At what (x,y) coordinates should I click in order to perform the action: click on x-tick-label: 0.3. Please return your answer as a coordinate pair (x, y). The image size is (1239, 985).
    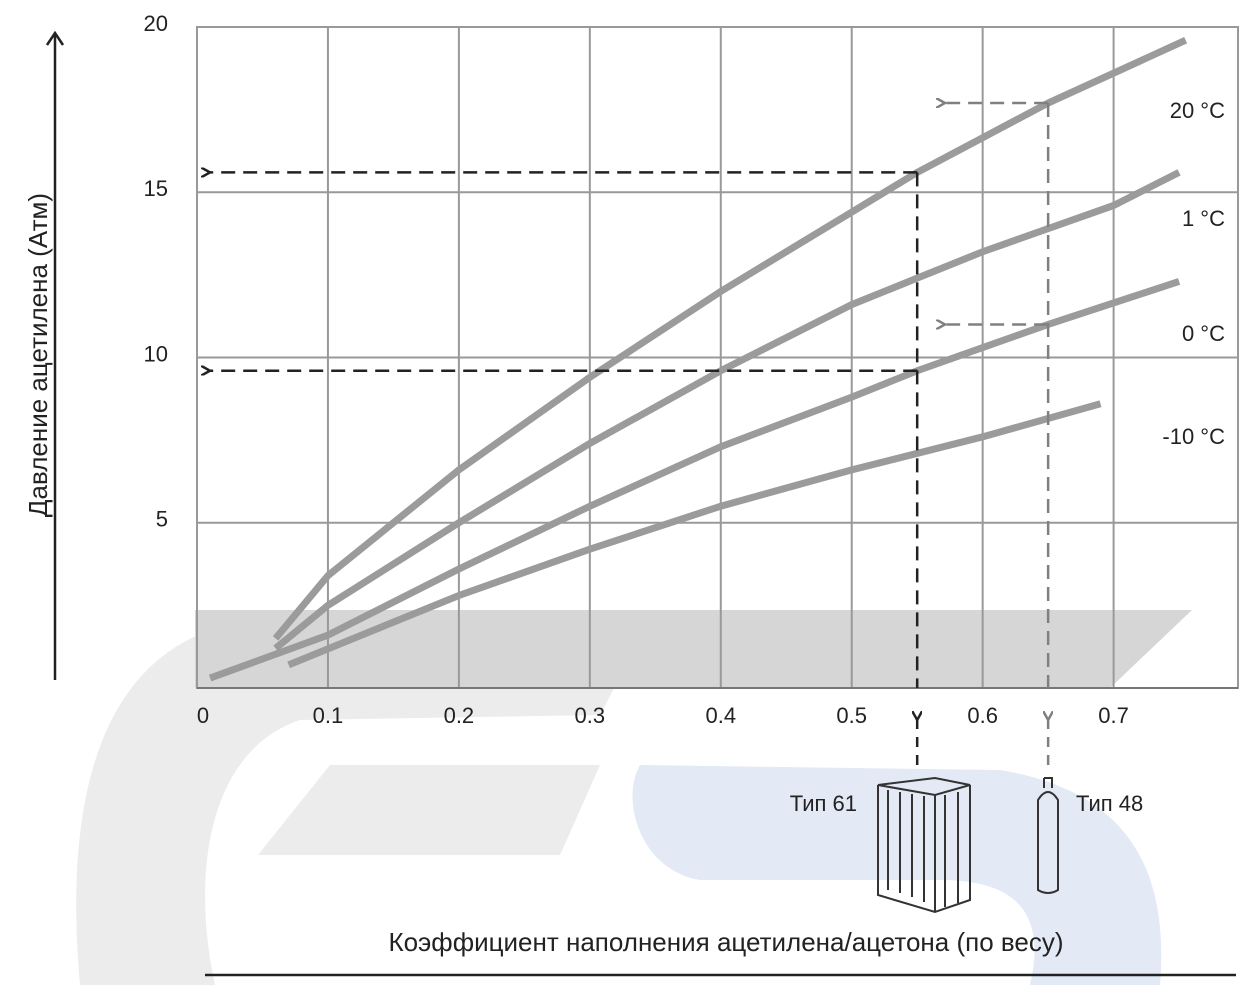
    Looking at the image, I should click on (590, 715).